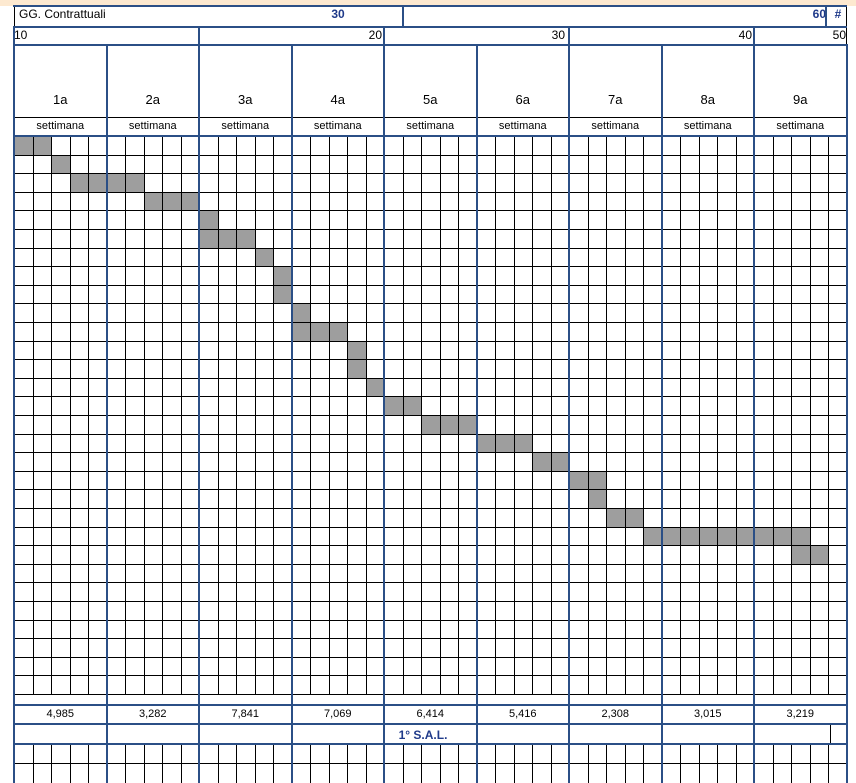 This screenshot has height=783, width=856. What do you see at coordinates (62, 14) in the screenshot?
I see `contract-days-label: GG. Contrattuali` at bounding box center [62, 14].